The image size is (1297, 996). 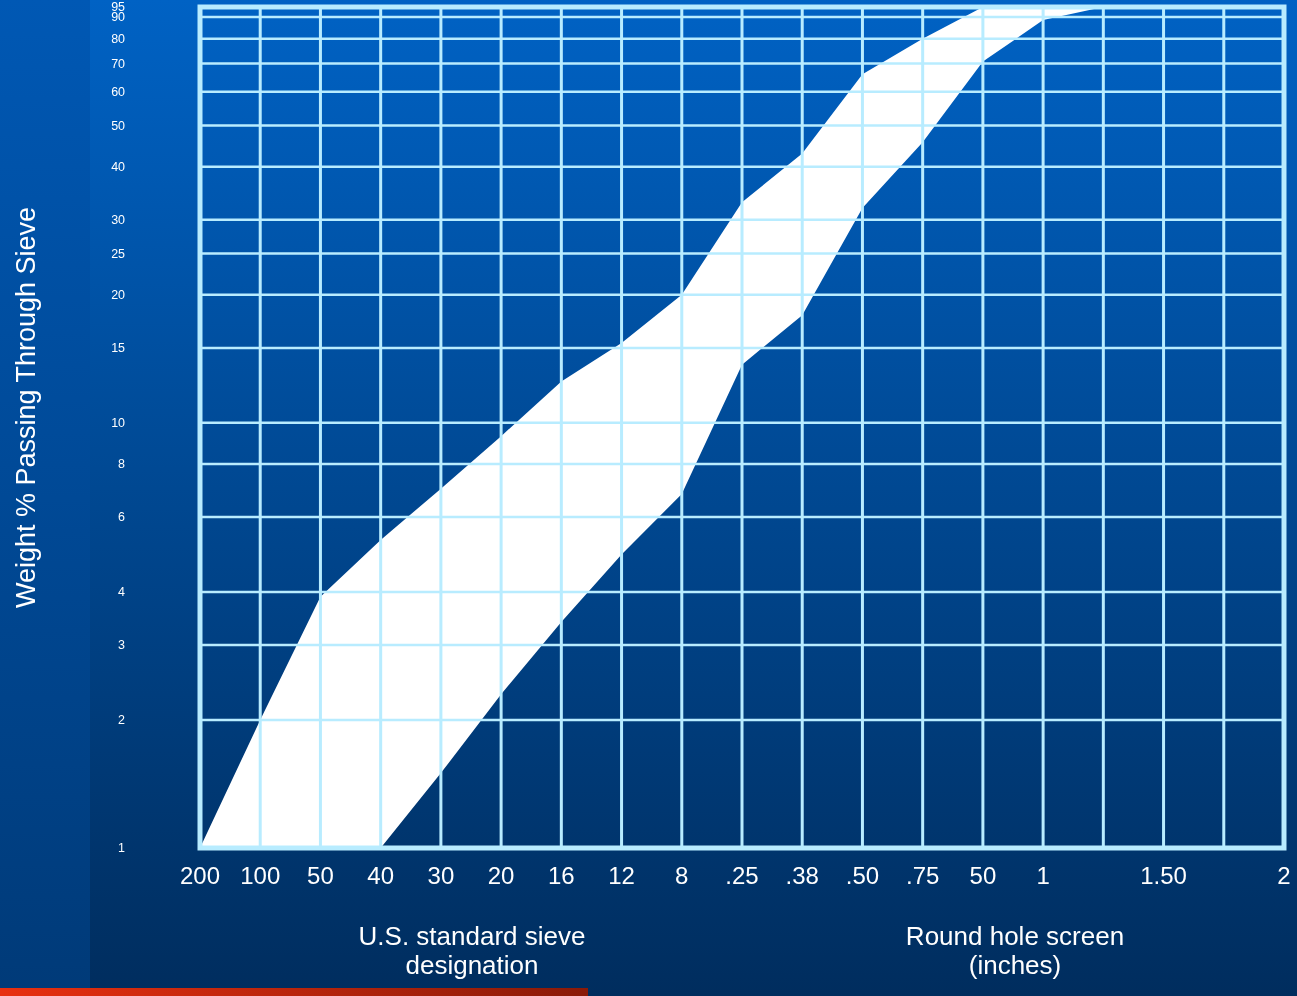 I want to click on x-tick-label: 8, so click(x=682, y=875).